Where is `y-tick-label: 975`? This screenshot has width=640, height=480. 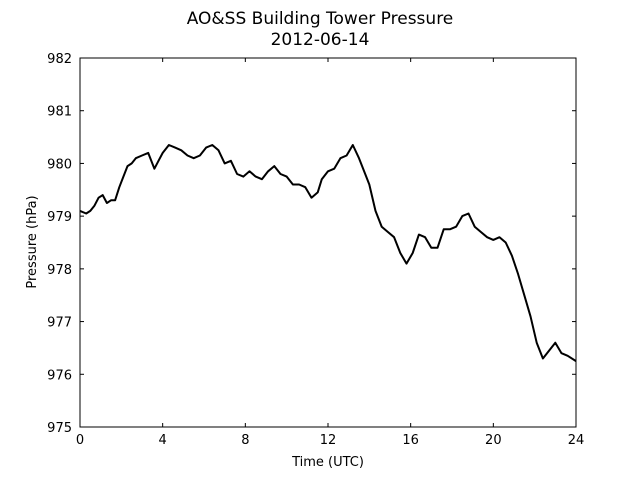 y-tick-label: 975 is located at coordinates (59, 428).